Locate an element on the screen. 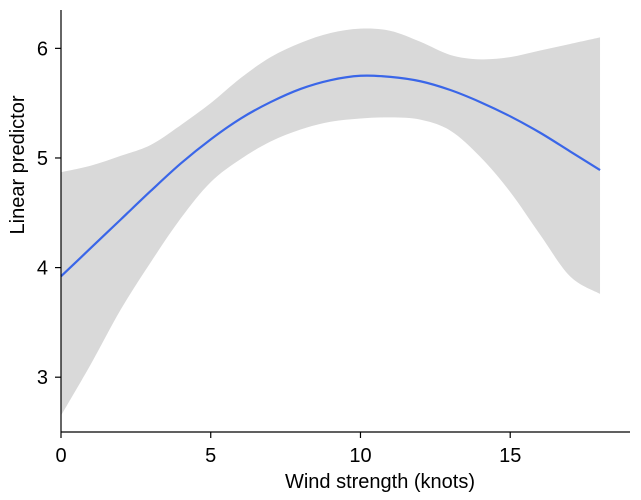  x-tick-label: 0 is located at coordinates (60, 456).